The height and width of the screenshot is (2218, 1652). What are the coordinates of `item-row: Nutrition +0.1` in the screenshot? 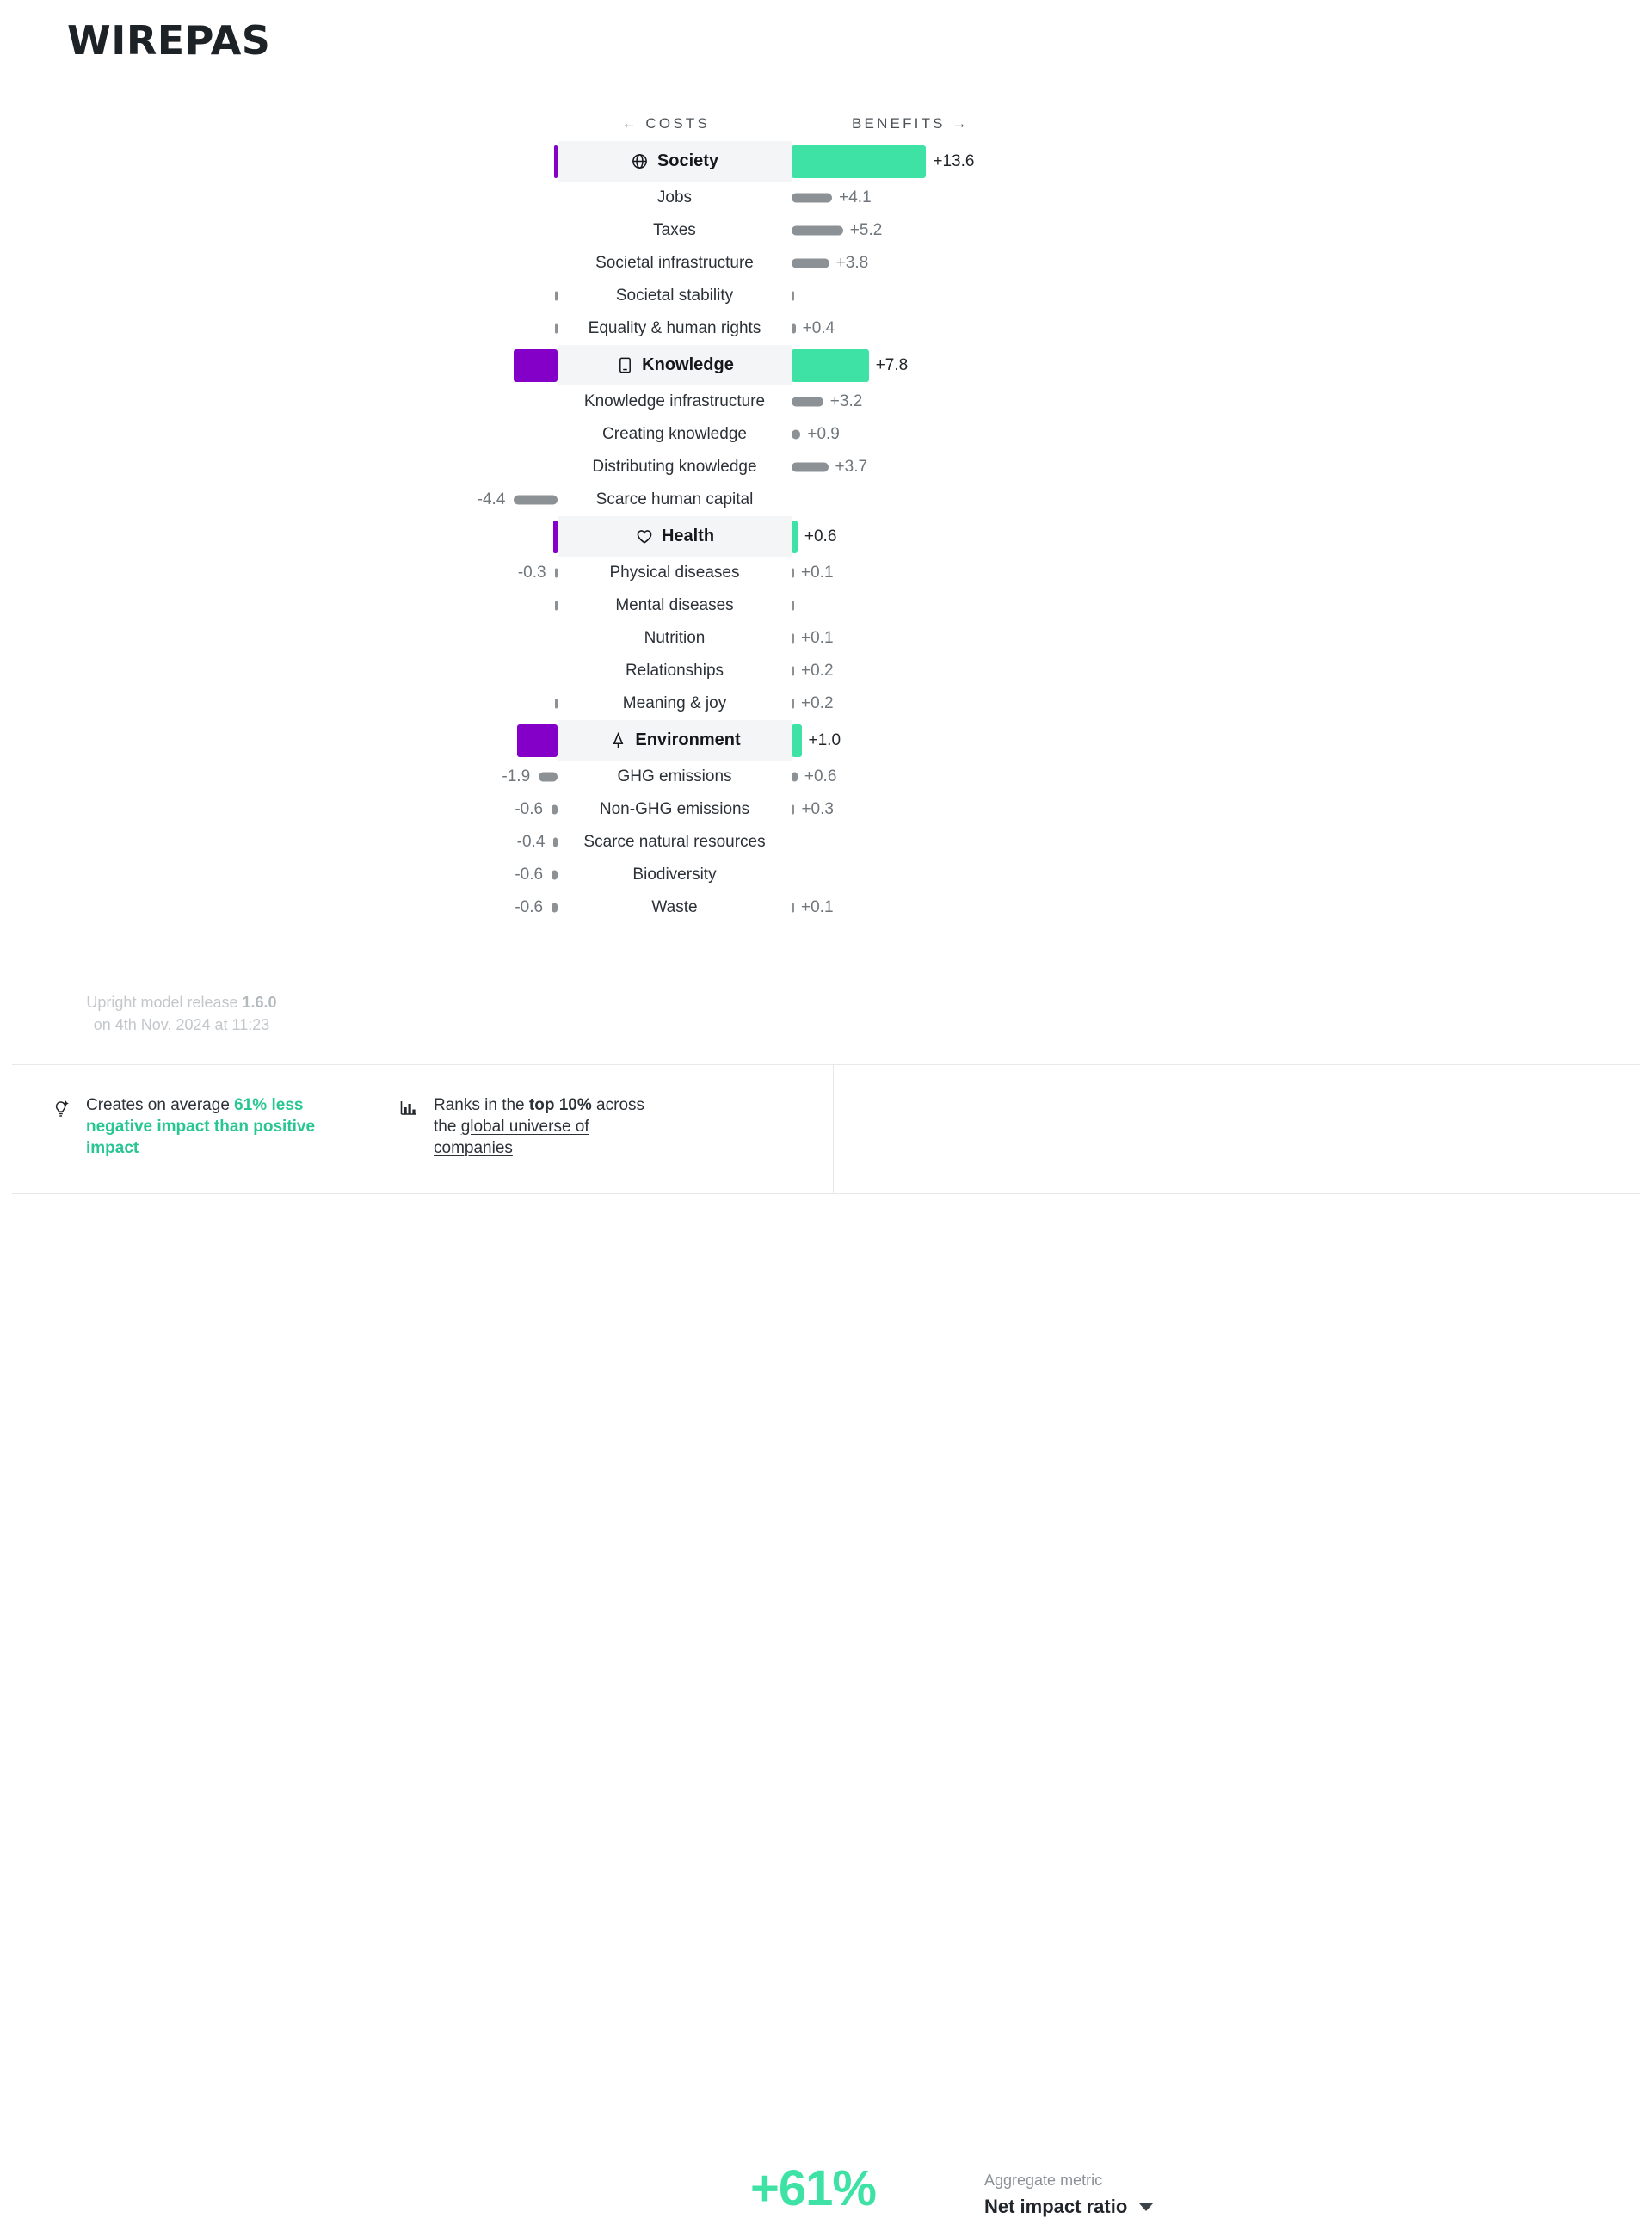 It's located at (826, 638).